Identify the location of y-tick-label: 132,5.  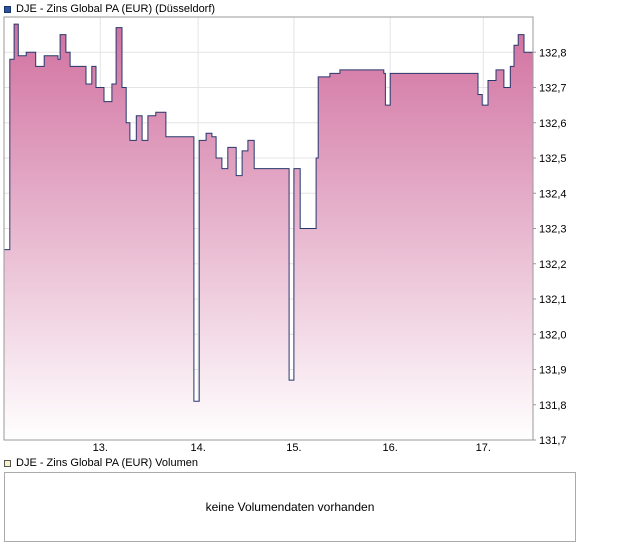
(553, 159).